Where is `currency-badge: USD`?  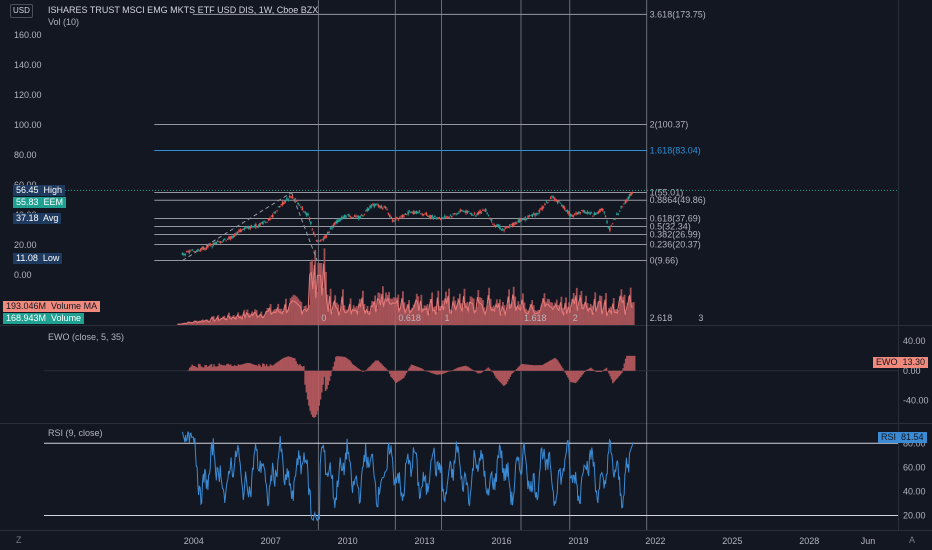
currency-badge: USD is located at coordinates (21, 11).